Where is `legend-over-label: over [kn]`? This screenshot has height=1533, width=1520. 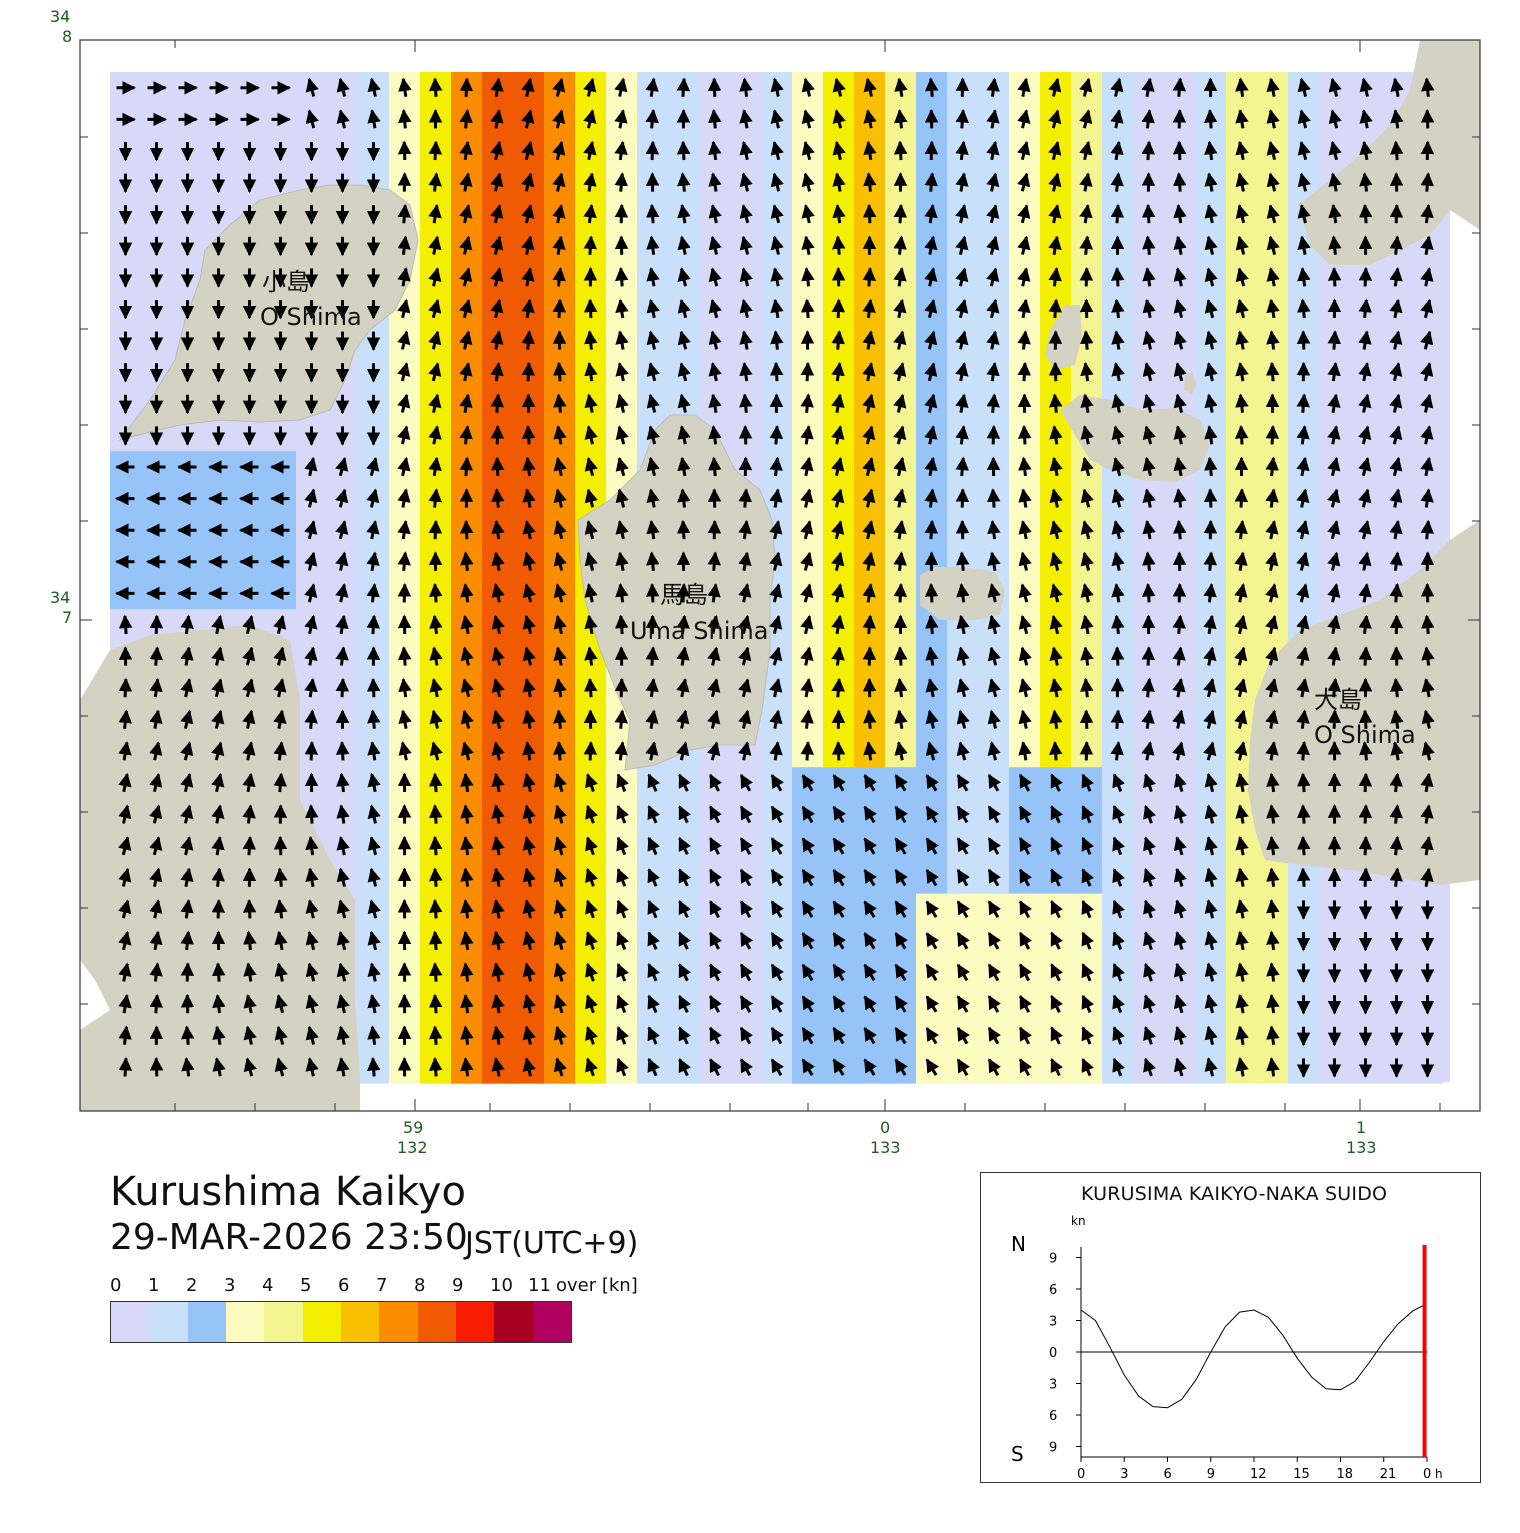
legend-over-label: over [kn] is located at coordinates (597, 1285).